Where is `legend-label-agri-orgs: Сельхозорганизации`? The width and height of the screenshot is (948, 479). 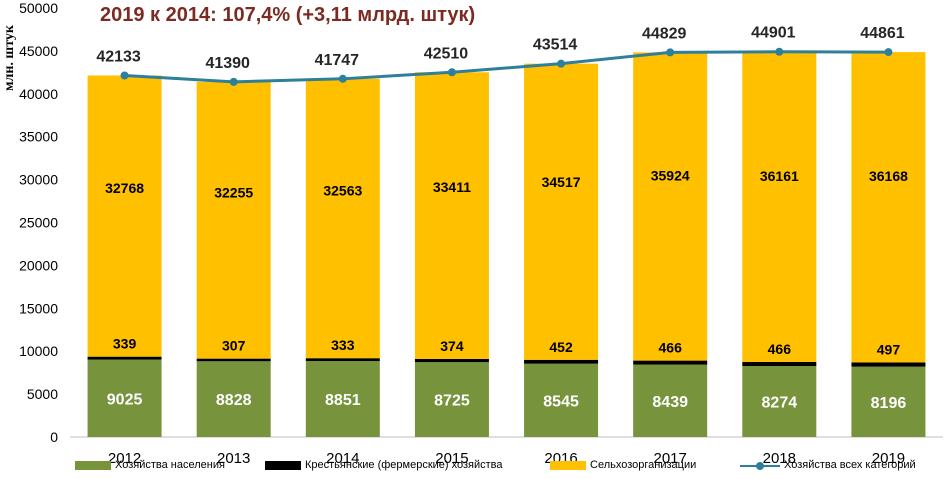 legend-label-agri-orgs: Сельхозорганизации is located at coordinates (643, 465).